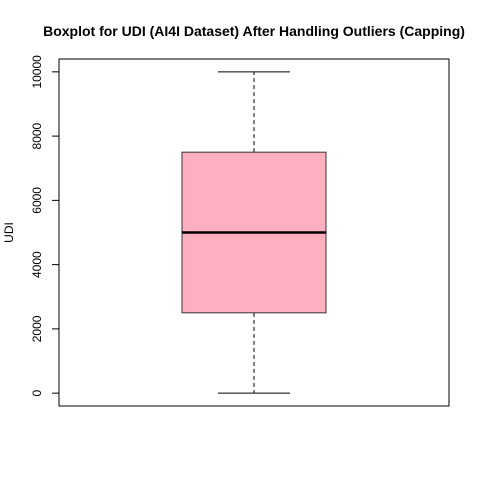 The image size is (480, 480). What do you see at coordinates (9, 232) in the screenshot?
I see `y-axis-label: UDI` at bounding box center [9, 232].